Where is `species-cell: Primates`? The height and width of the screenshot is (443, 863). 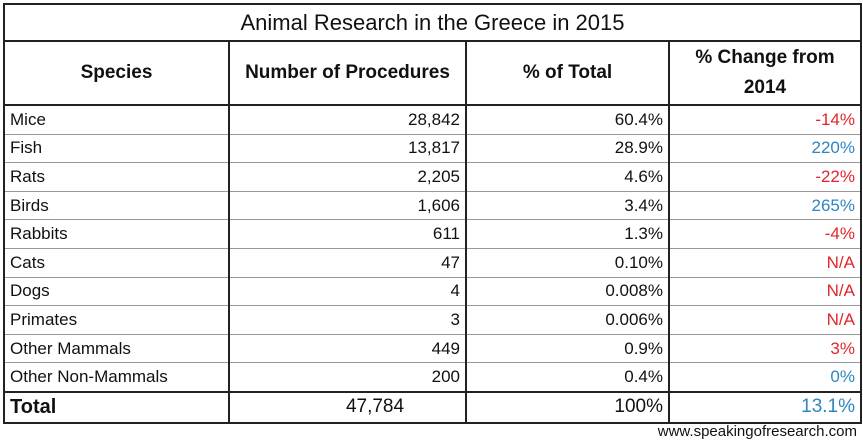
species-cell: Primates is located at coordinates (116, 320).